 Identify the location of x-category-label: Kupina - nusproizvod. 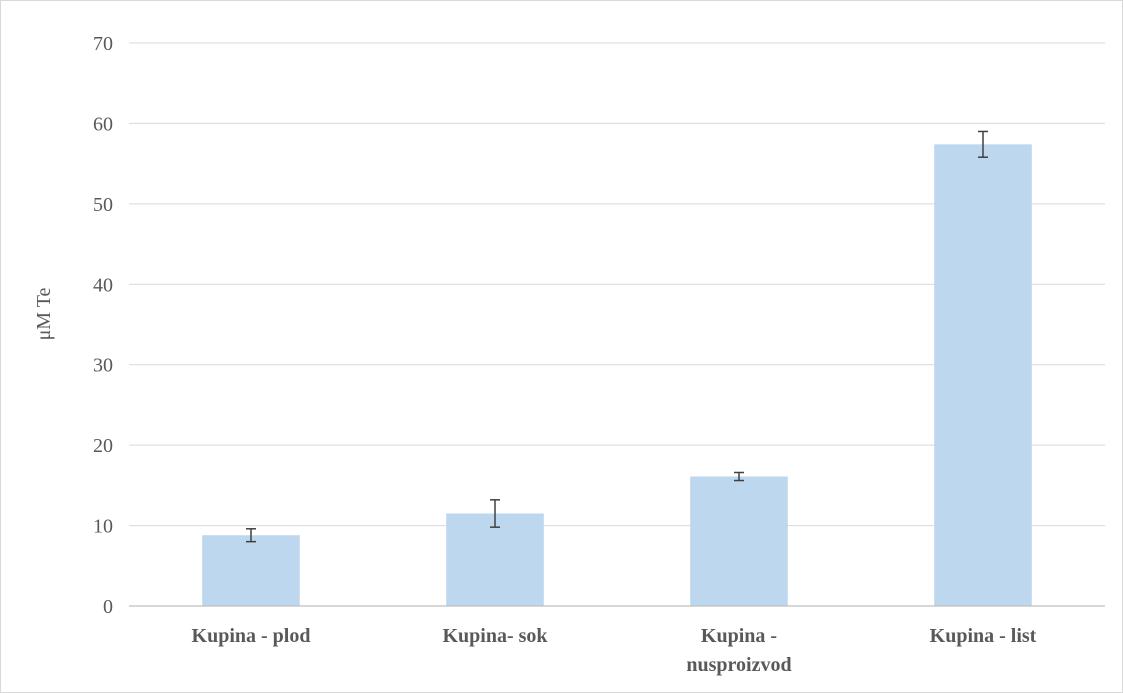
(738, 650).